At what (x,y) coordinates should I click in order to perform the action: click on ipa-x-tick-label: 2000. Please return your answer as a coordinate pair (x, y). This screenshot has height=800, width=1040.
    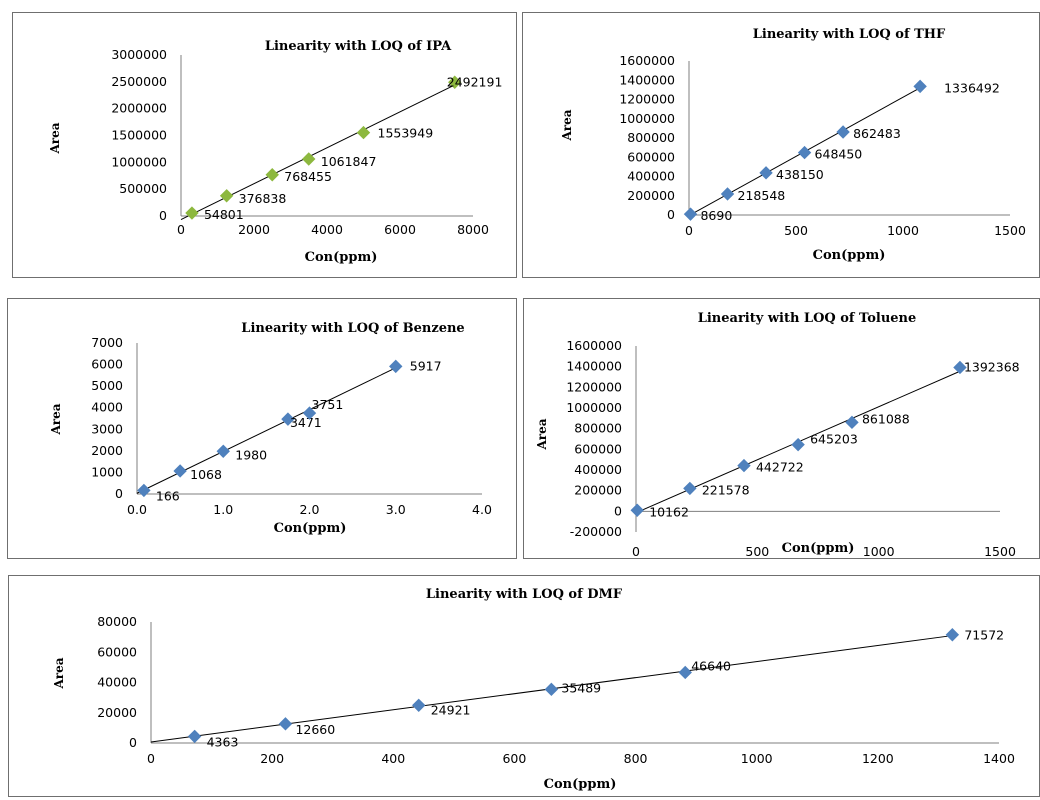
    Looking at the image, I should click on (254, 229).